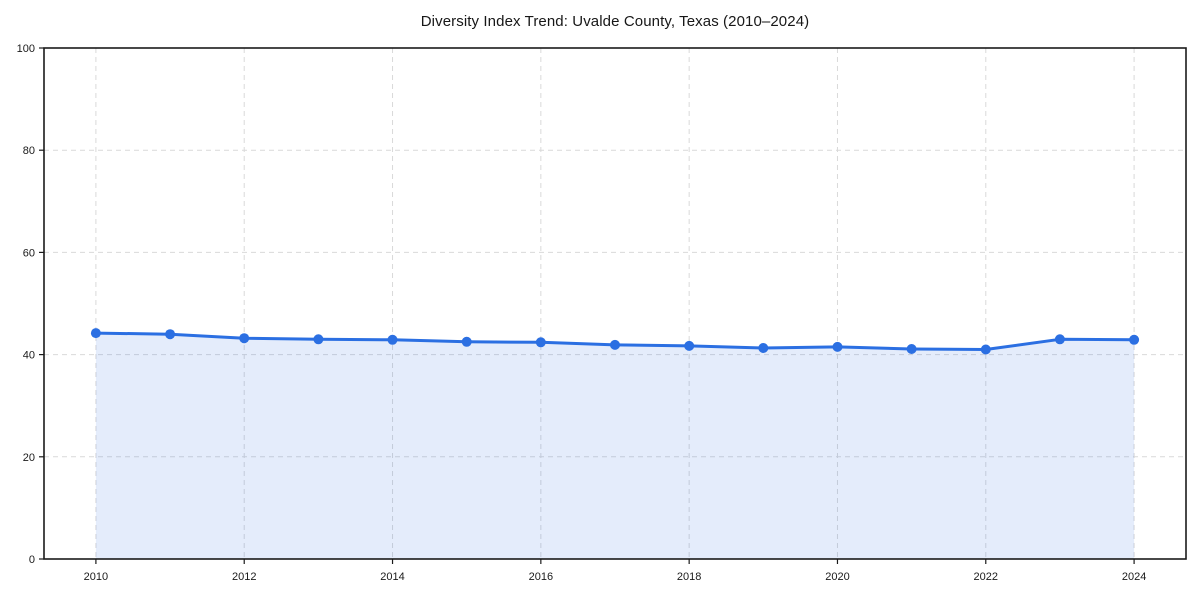  I want to click on y-tick-label: 60, so click(29, 253).